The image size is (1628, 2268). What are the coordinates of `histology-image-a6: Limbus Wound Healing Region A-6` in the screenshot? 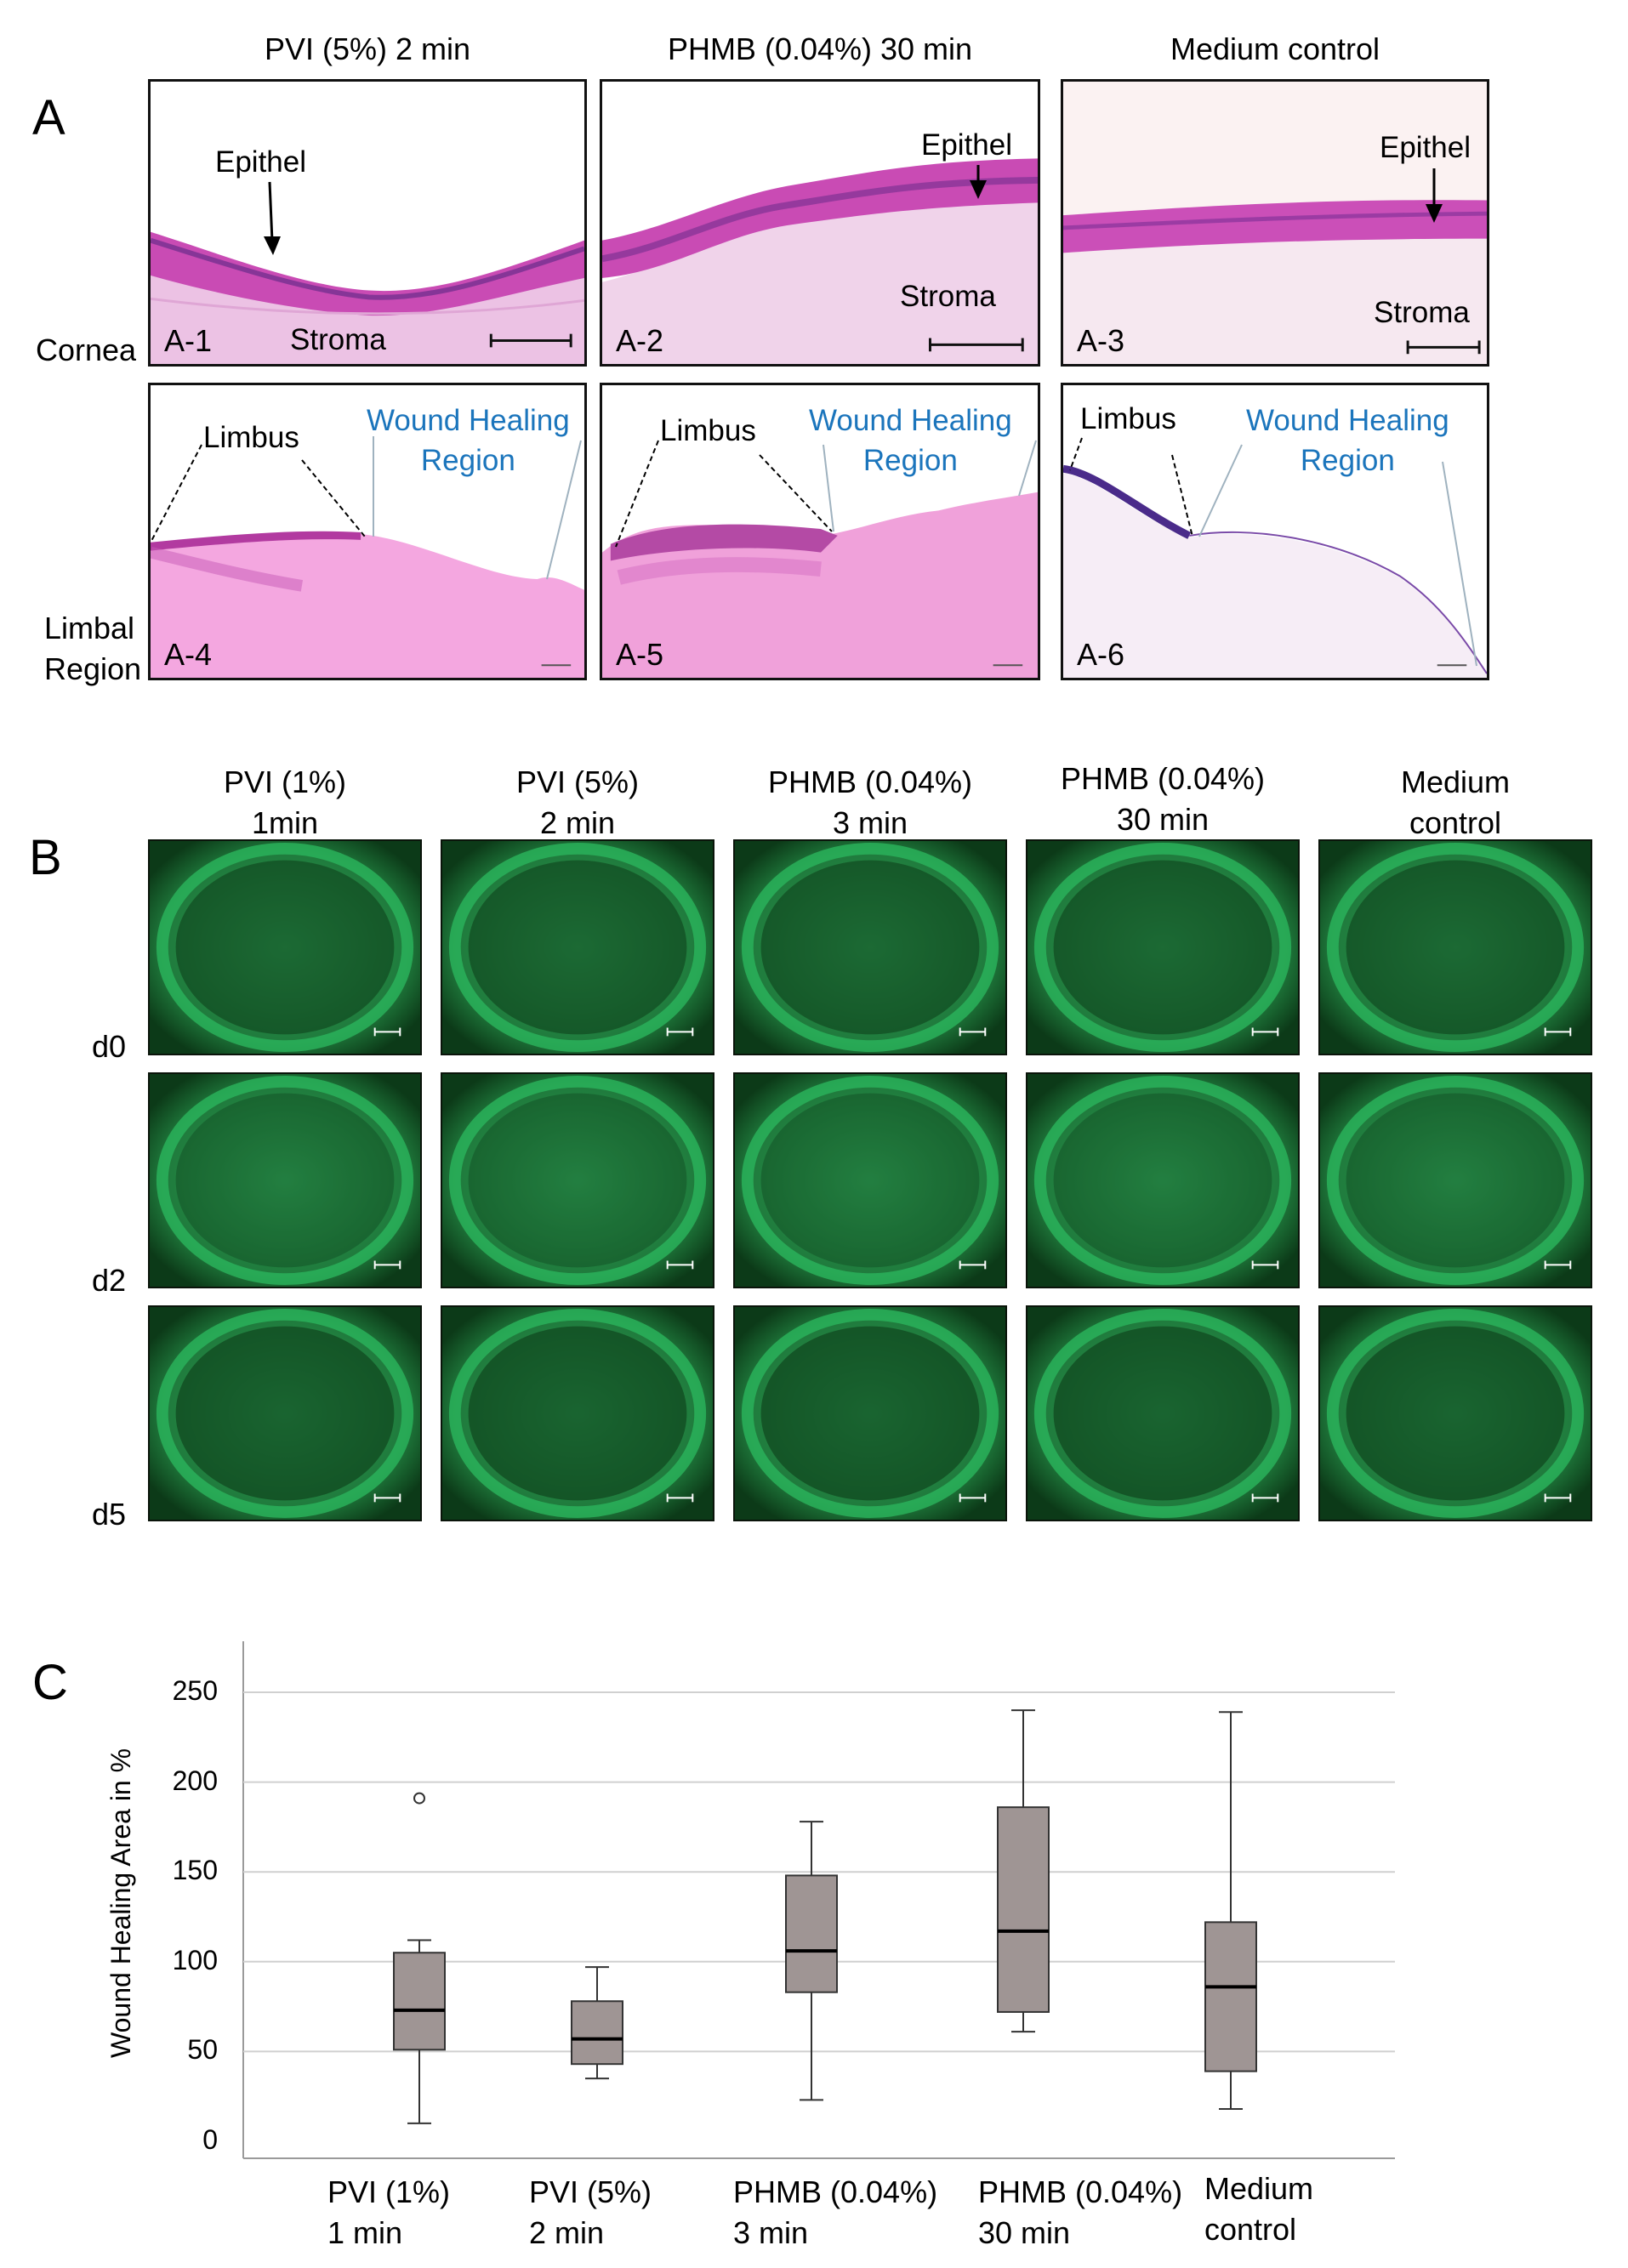 It's located at (1275, 531).